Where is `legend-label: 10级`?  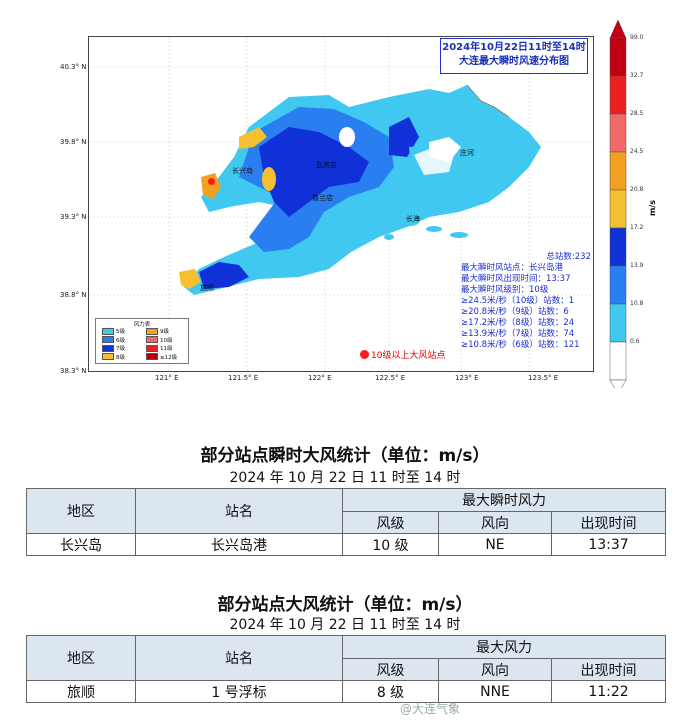
legend-label: 10级 is located at coordinates (166, 340).